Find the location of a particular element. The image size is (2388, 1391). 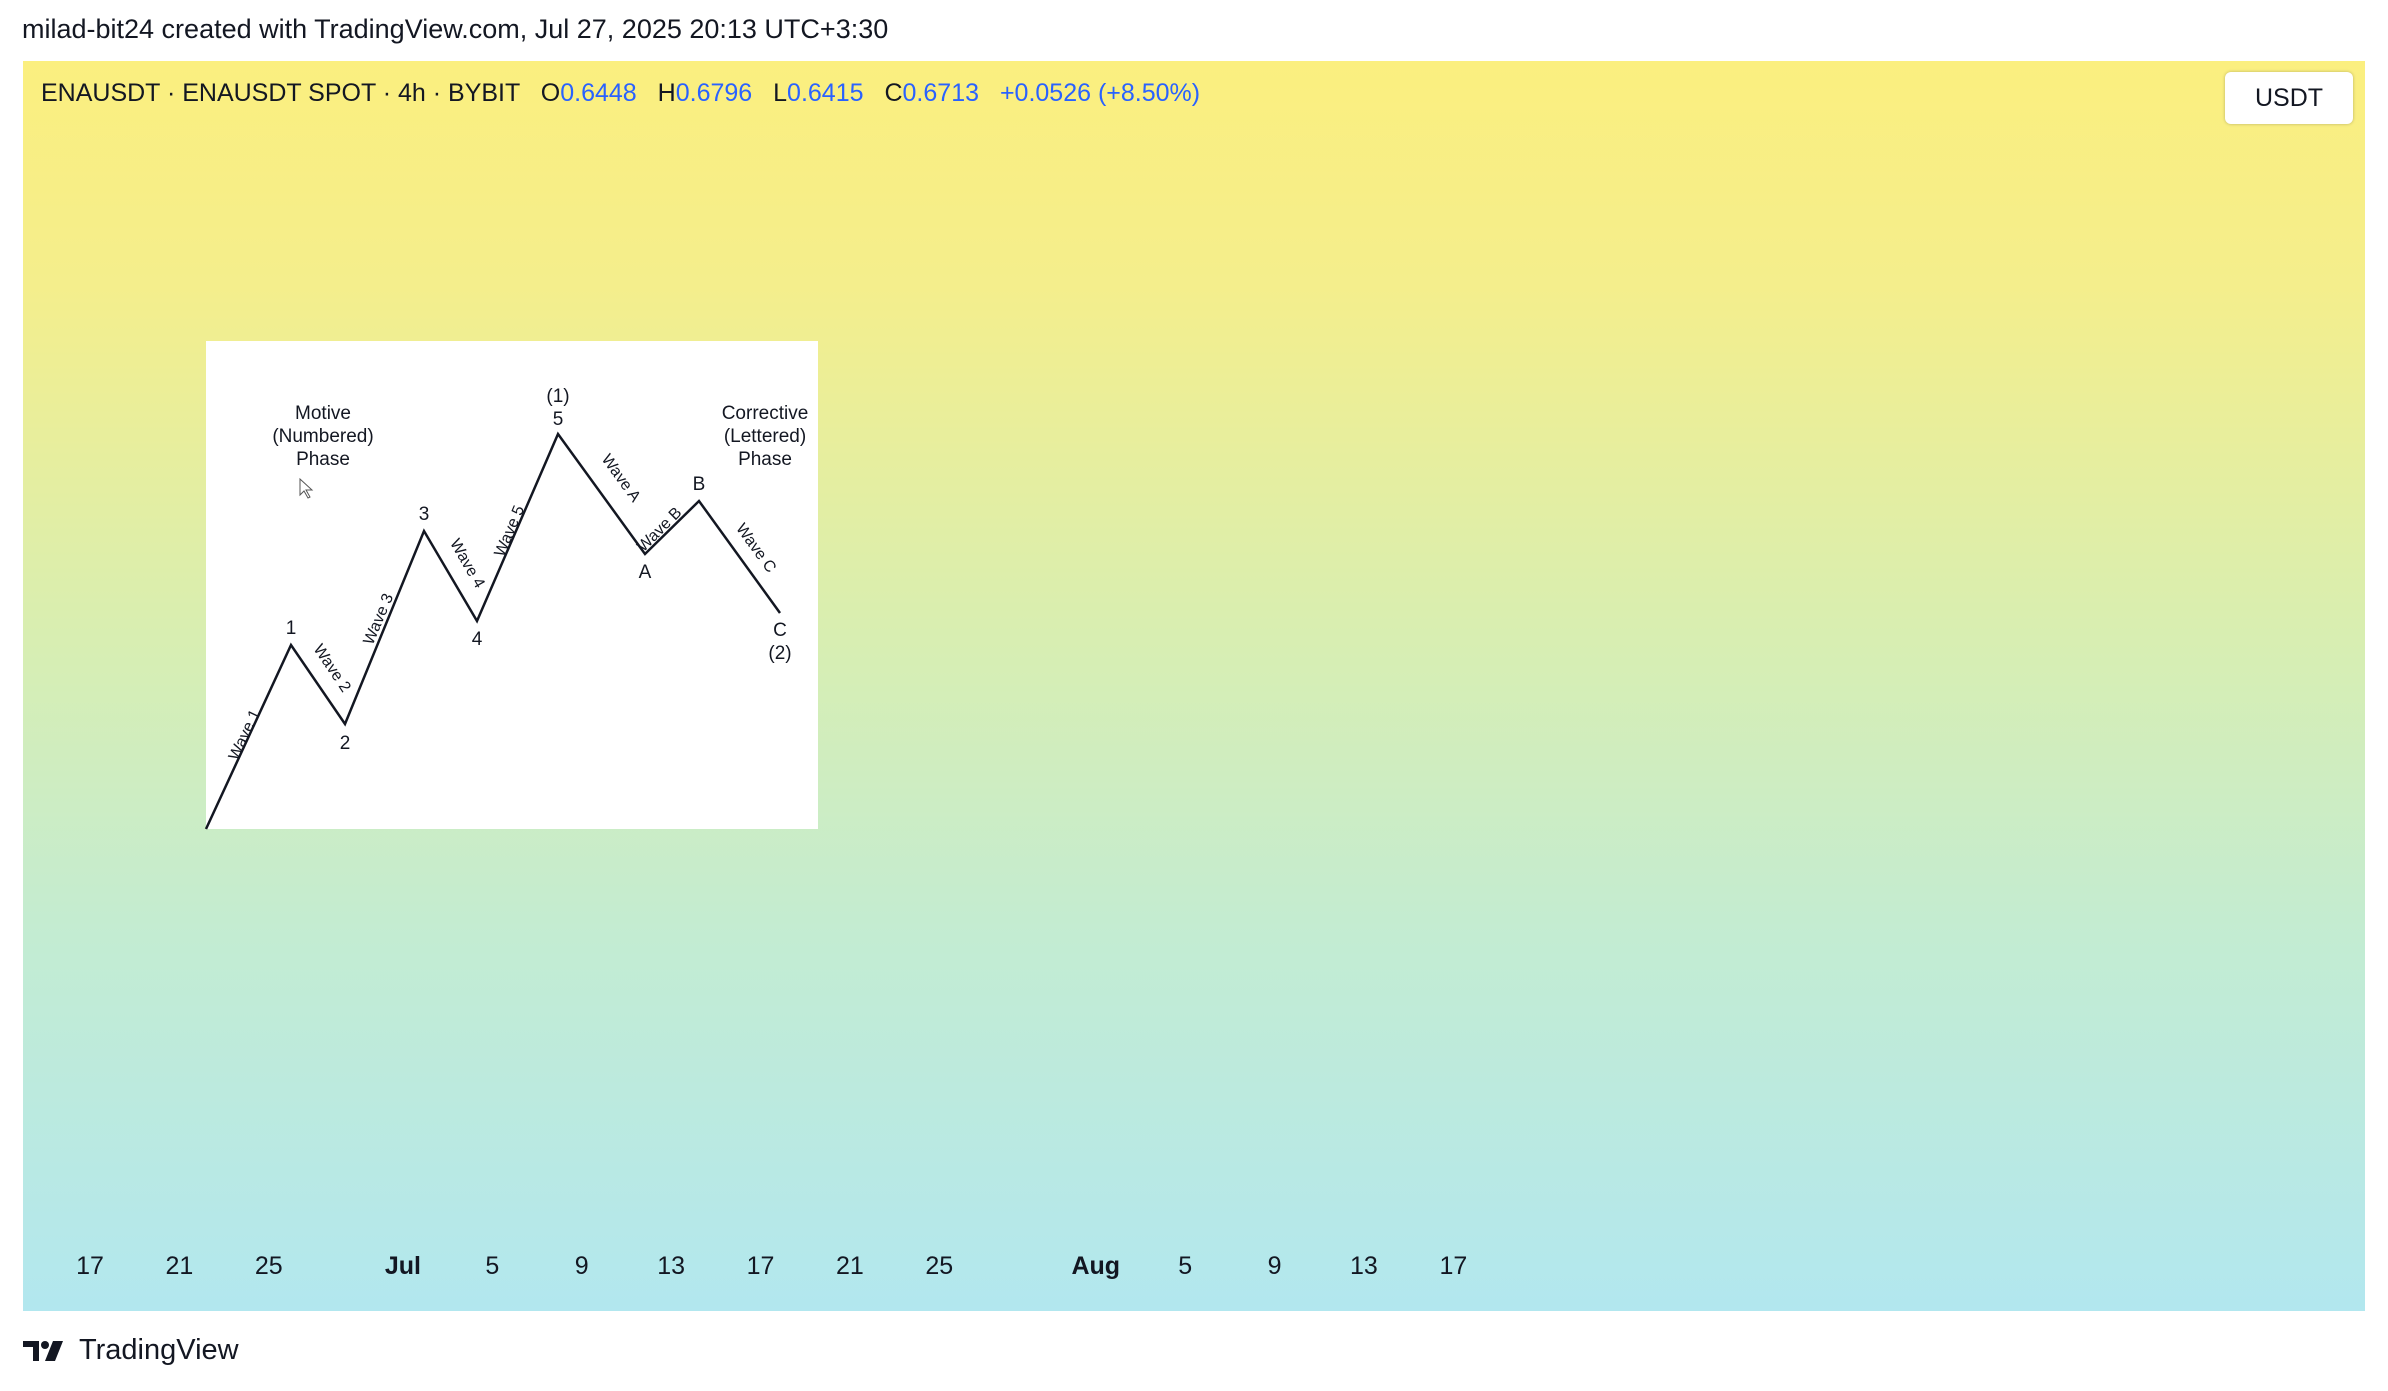

open-value: 0.6448 is located at coordinates (598, 93).